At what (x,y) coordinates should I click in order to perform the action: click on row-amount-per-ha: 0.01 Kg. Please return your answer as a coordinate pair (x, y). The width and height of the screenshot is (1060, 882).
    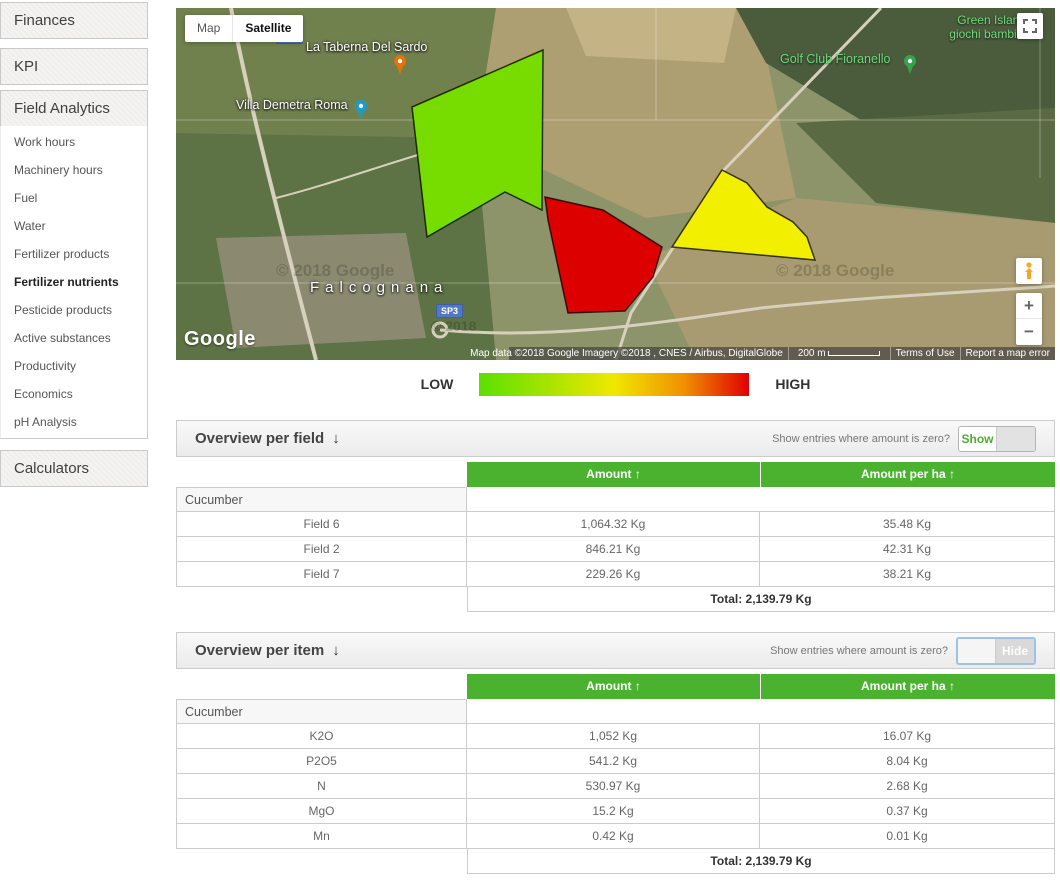
    Looking at the image, I should click on (907, 836).